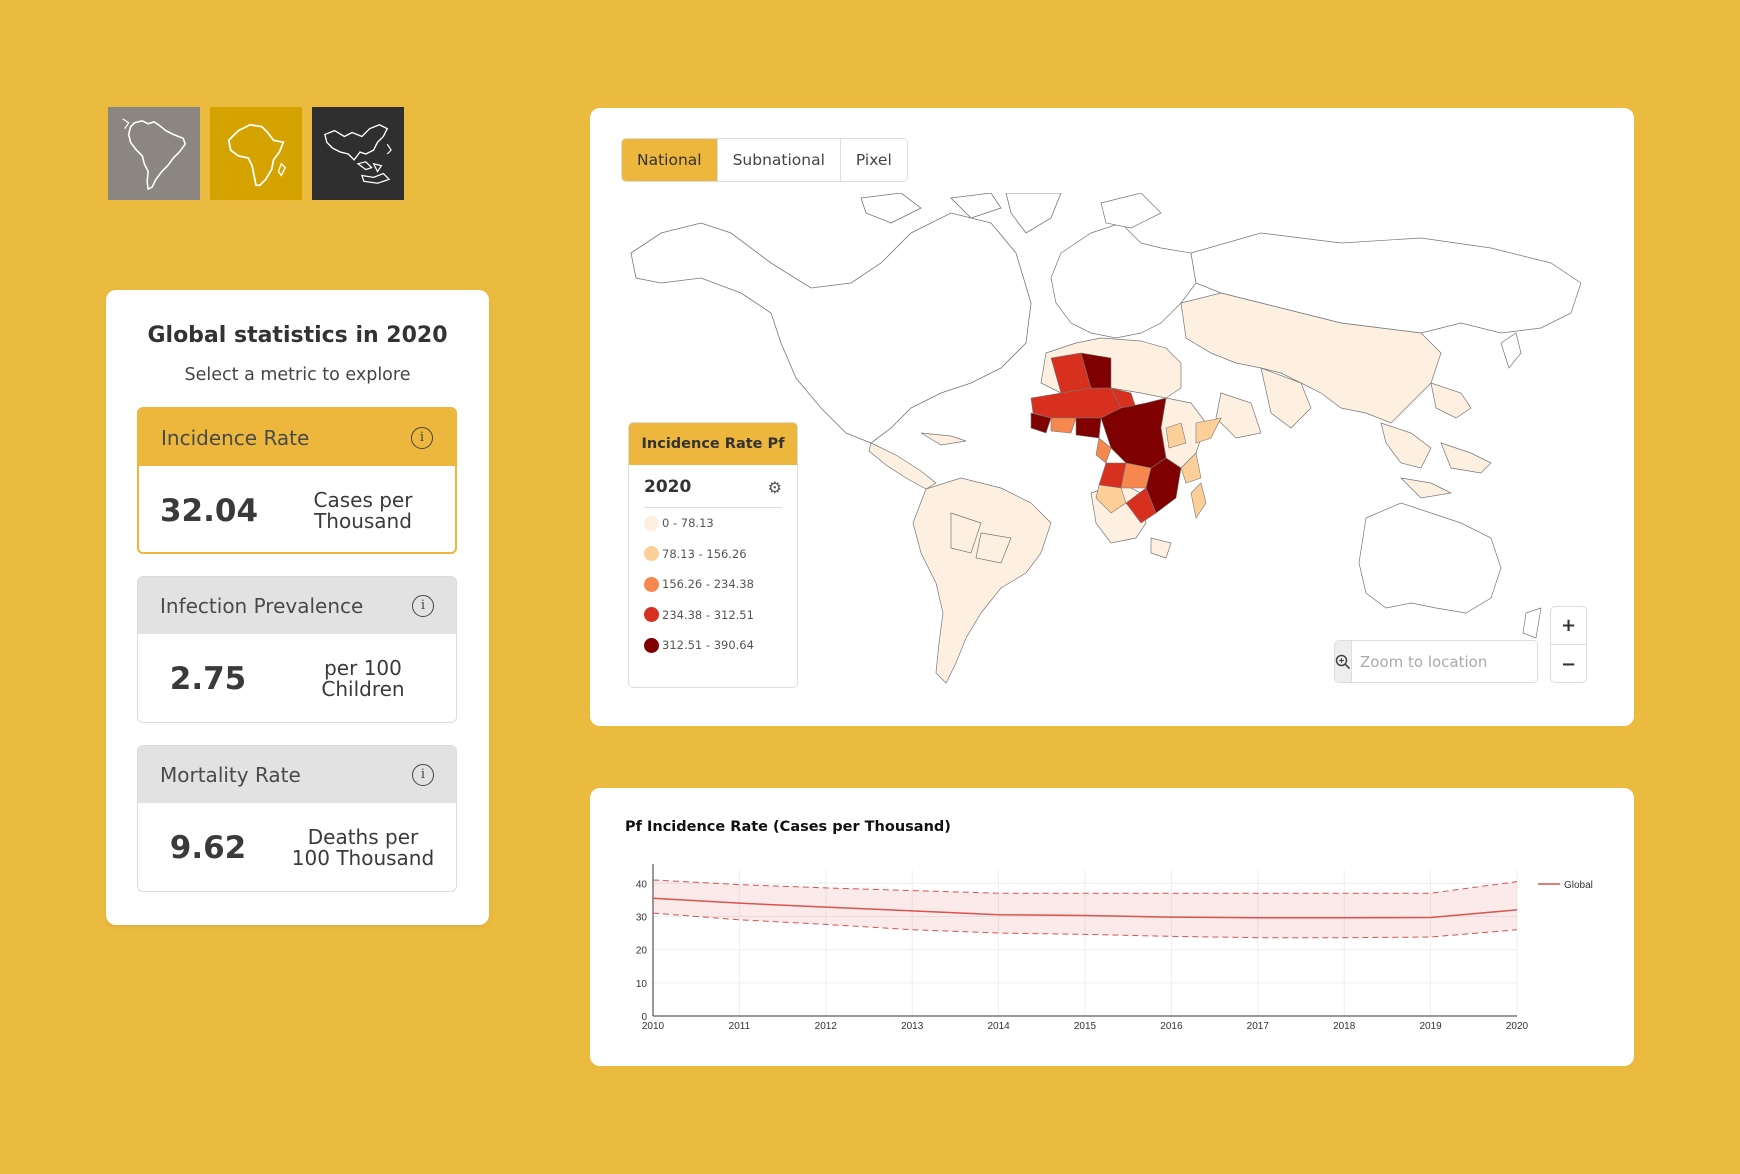 This screenshot has height=1174, width=1740. Describe the element at coordinates (230, 774) in the screenshot. I see `metric-label: Mortality Rate` at that location.